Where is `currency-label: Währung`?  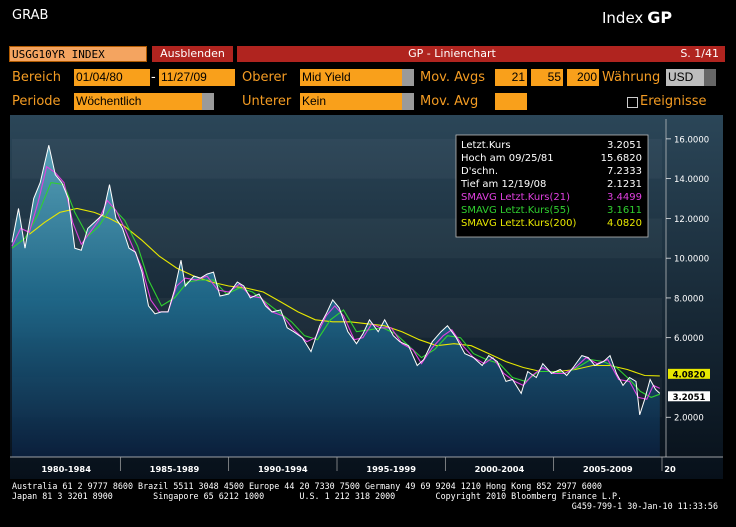
currency-label: Währung is located at coordinates (631, 77).